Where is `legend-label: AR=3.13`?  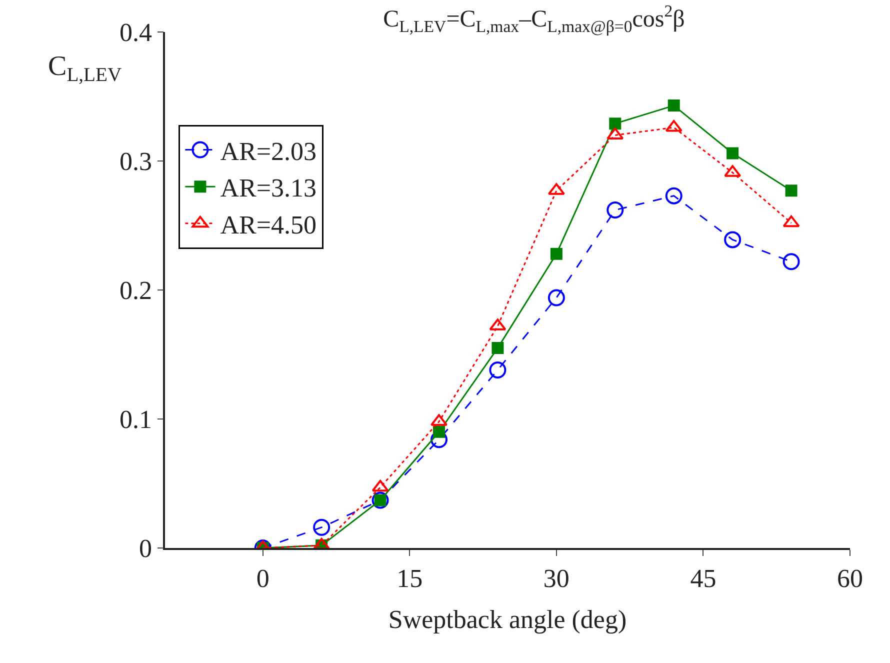 legend-label: AR=3.13 is located at coordinates (268, 188).